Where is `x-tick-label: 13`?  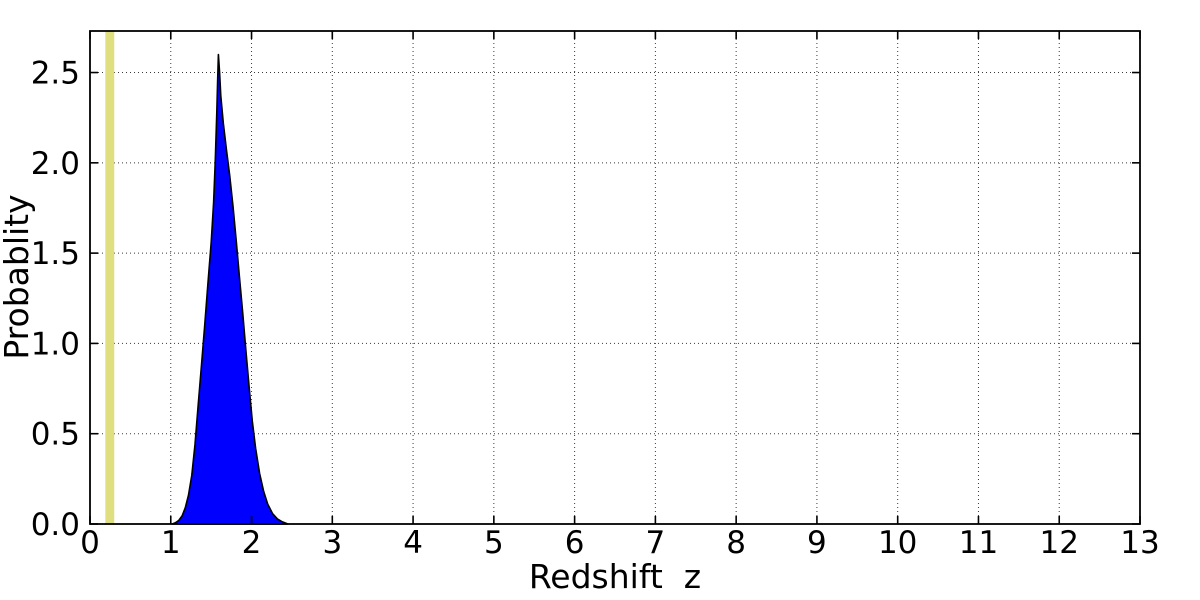
x-tick-label: 13 is located at coordinates (1139, 543).